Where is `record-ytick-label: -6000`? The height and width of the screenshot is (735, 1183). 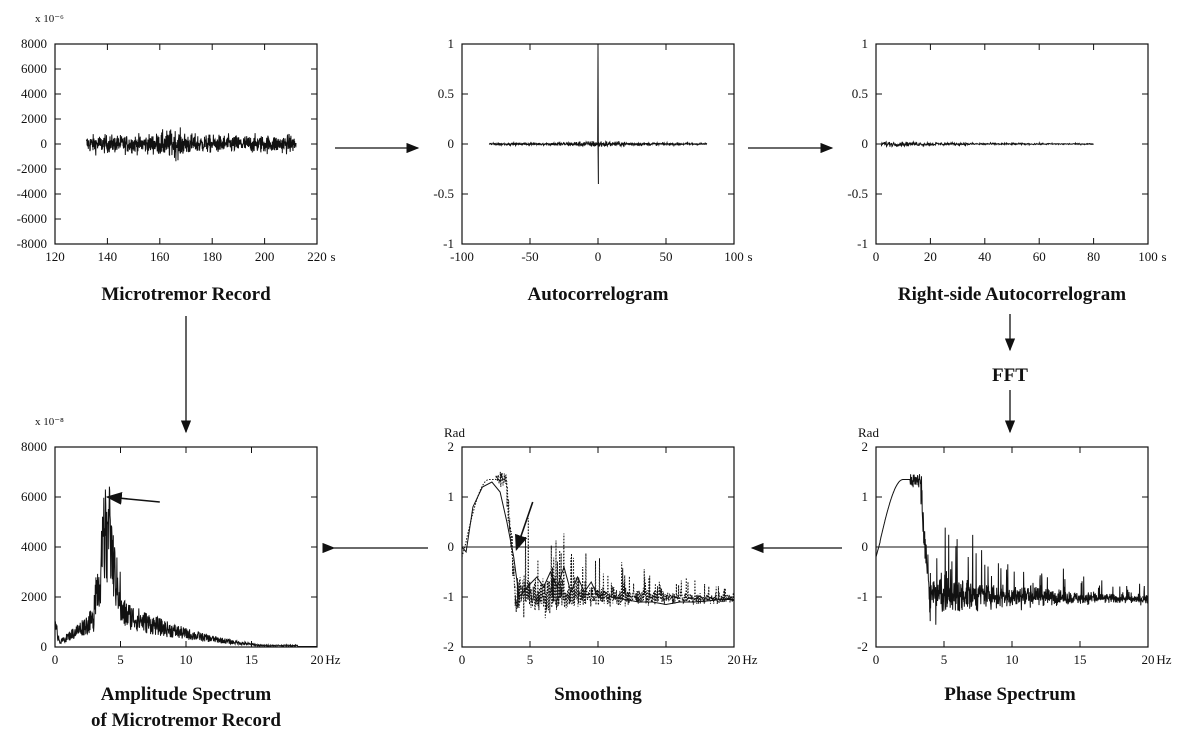
record-ytick-label: -6000 is located at coordinates (32, 218).